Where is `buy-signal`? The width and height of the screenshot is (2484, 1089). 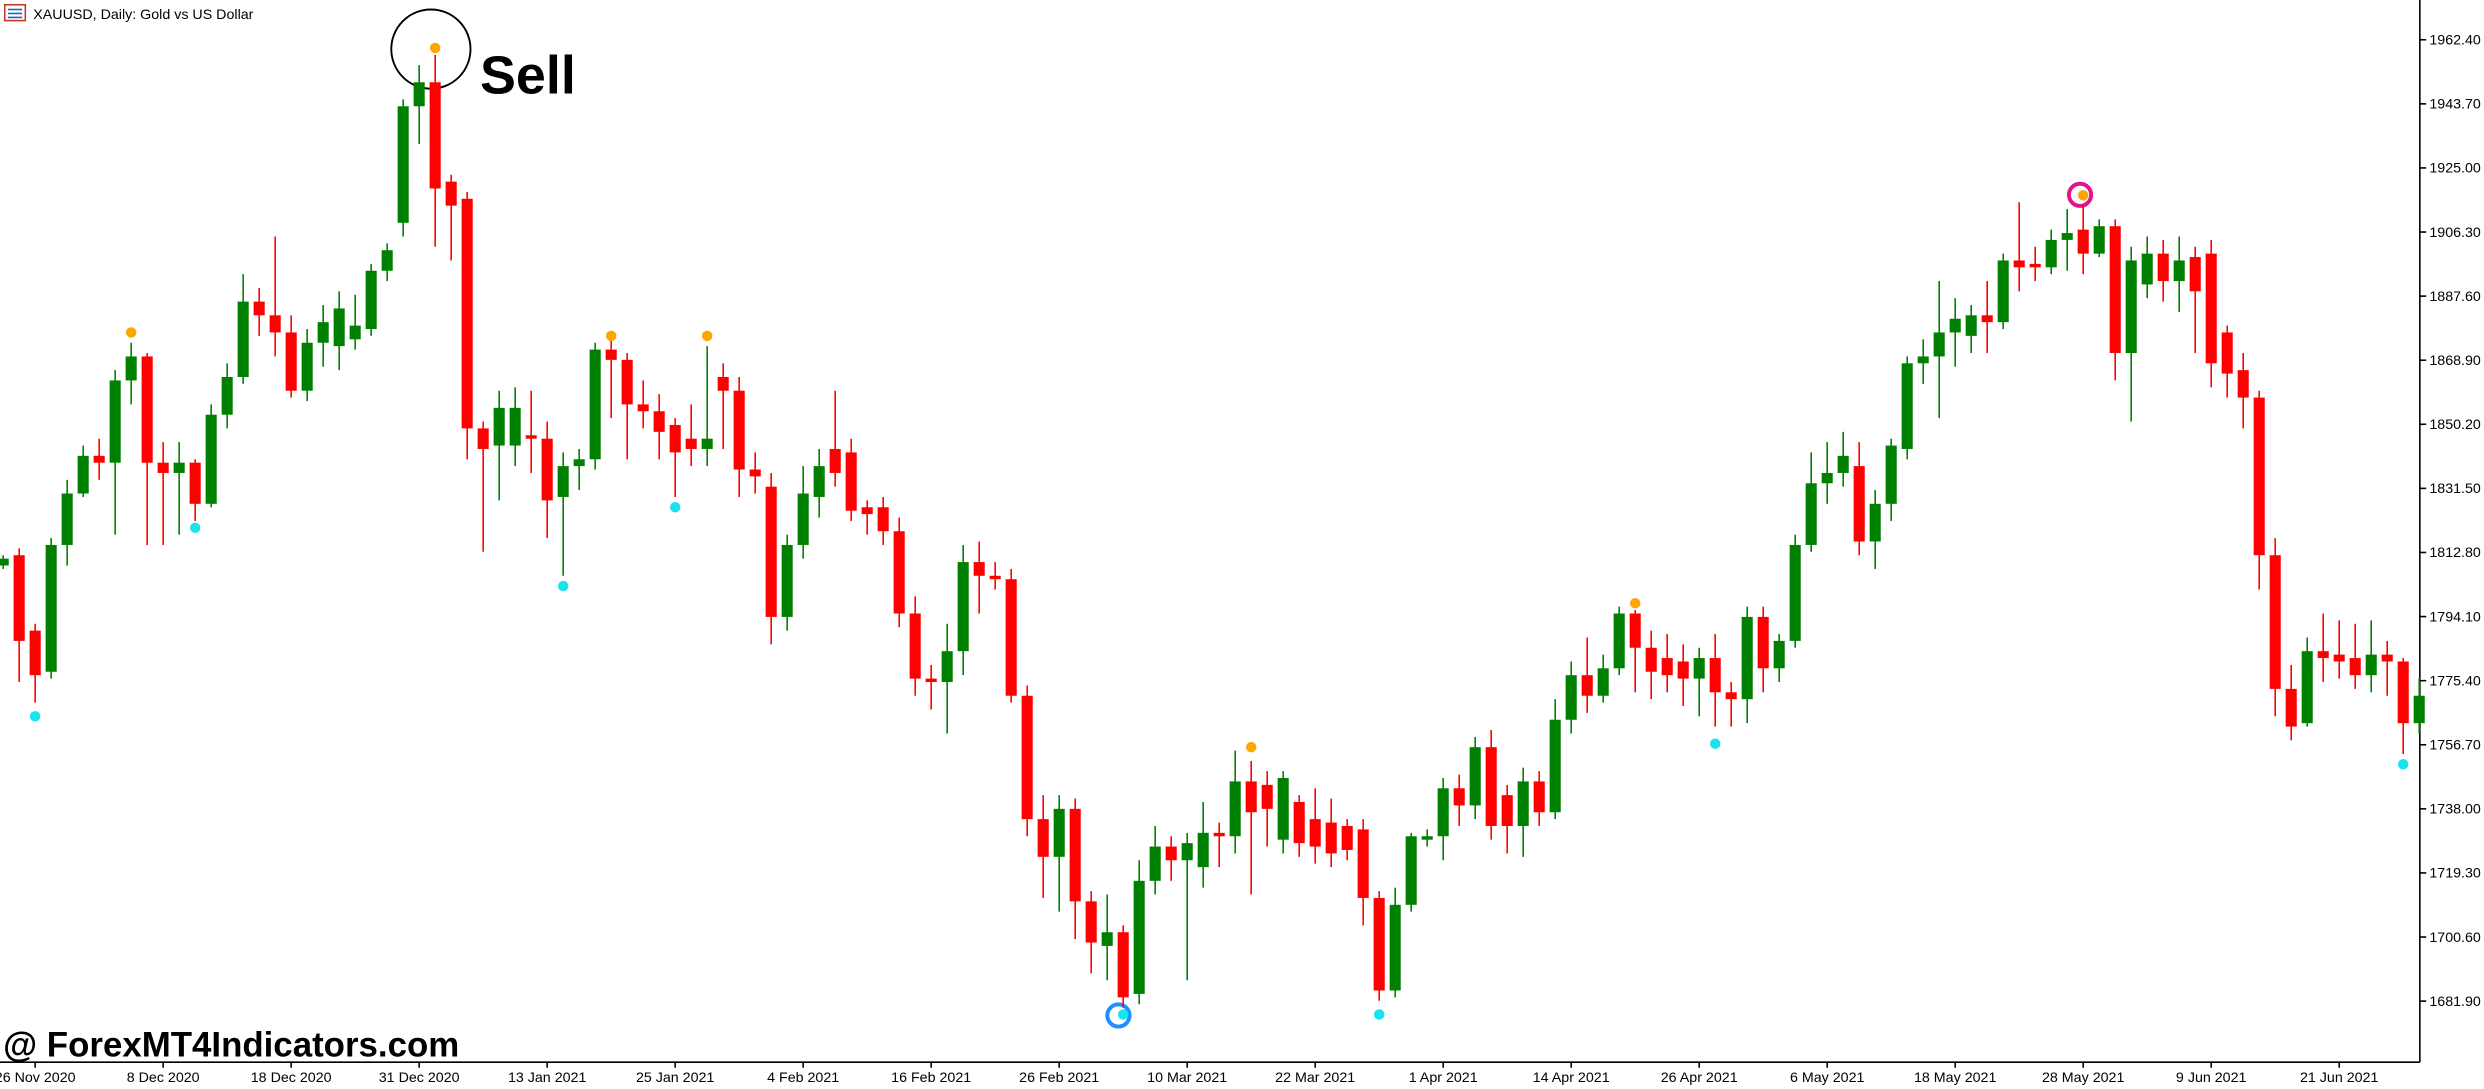 buy-signal is located at coordinates (2403, 764).